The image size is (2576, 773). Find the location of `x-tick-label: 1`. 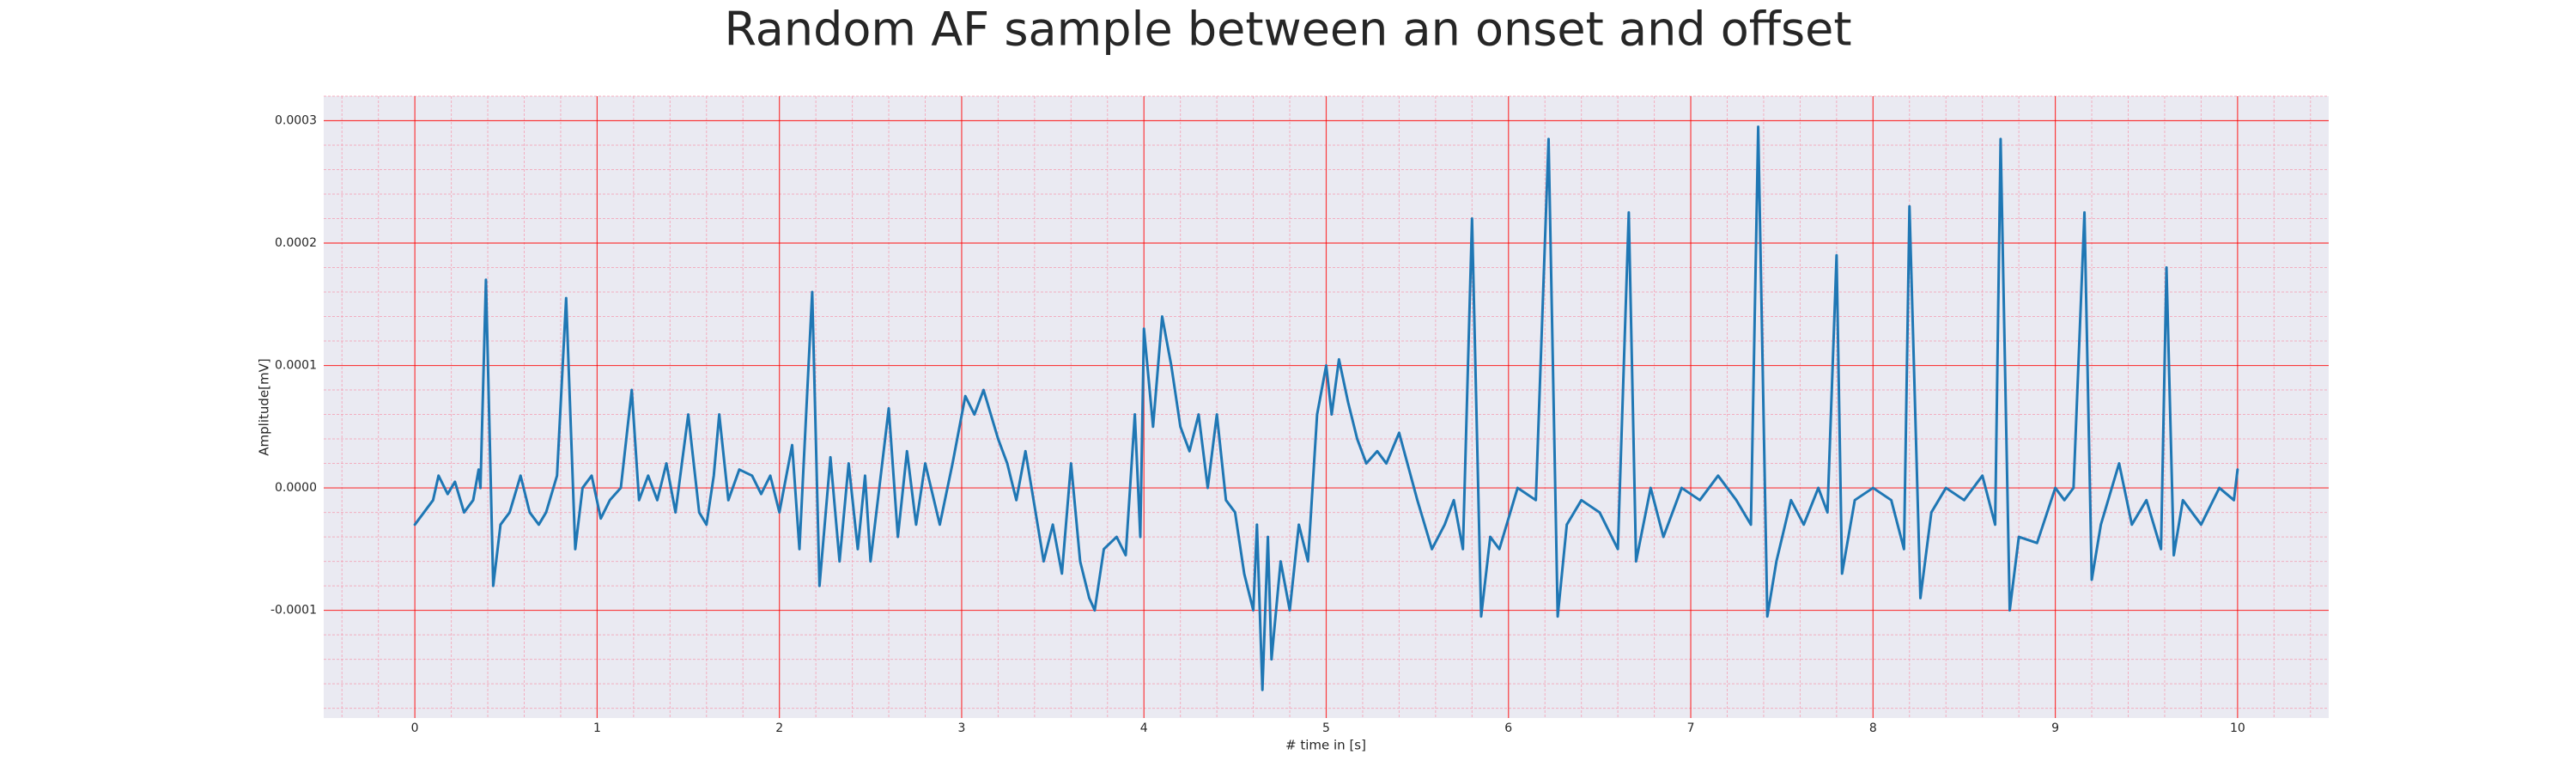

x-tick-label: 1 is located at coordinates (597, 728).